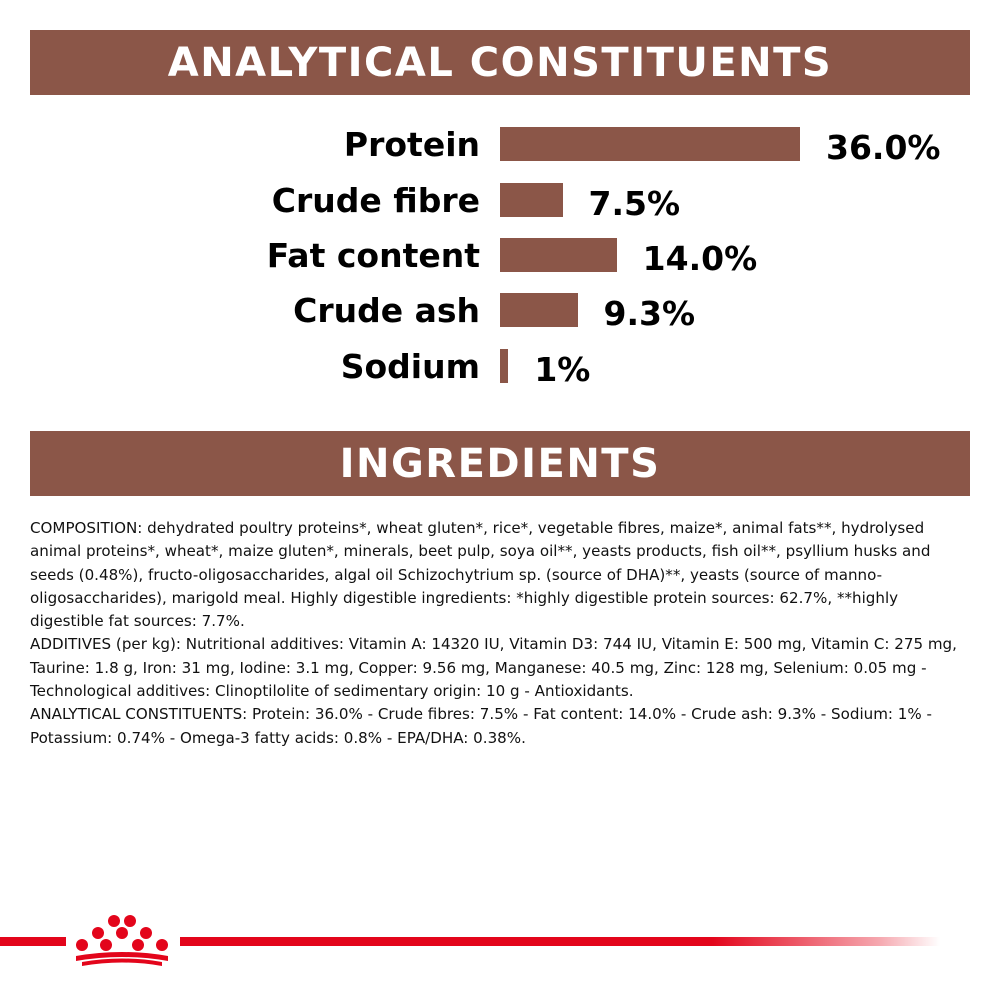 The width and height of the screenshot is (1000, 1000). I want to click on bar-value-crude-fibre: 7.5%, so click(634, 203).